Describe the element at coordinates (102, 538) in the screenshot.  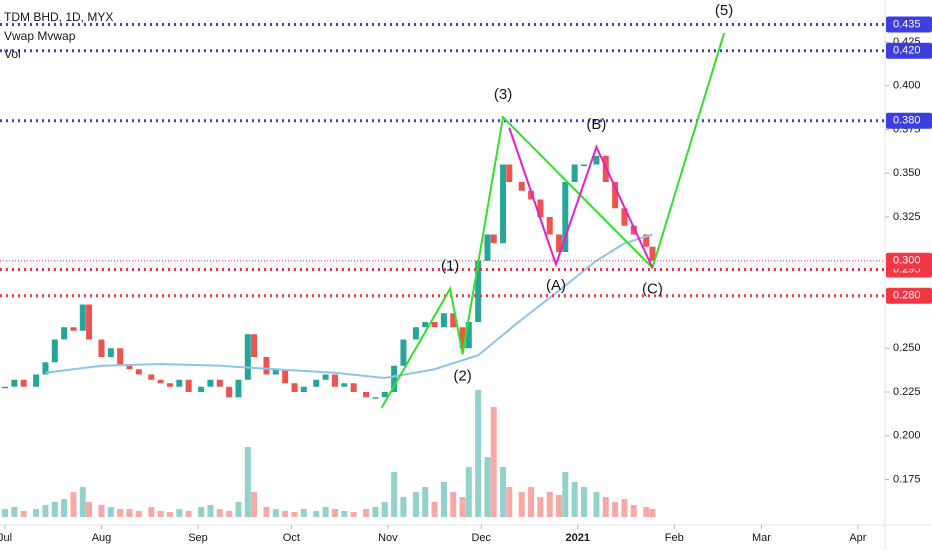
I see `x-tick-label: Aug` at that location.